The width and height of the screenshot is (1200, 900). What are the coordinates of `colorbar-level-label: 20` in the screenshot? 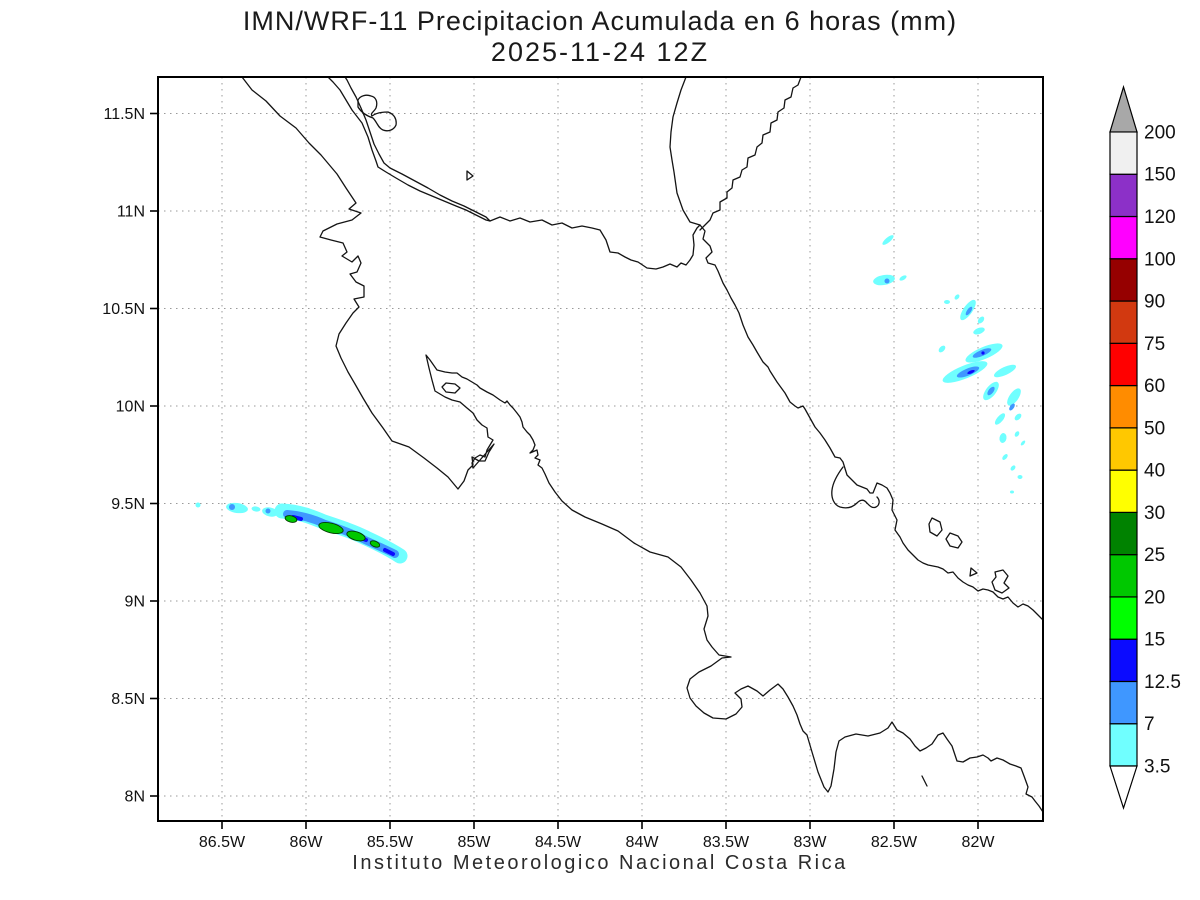 It's located at (1154, 597).